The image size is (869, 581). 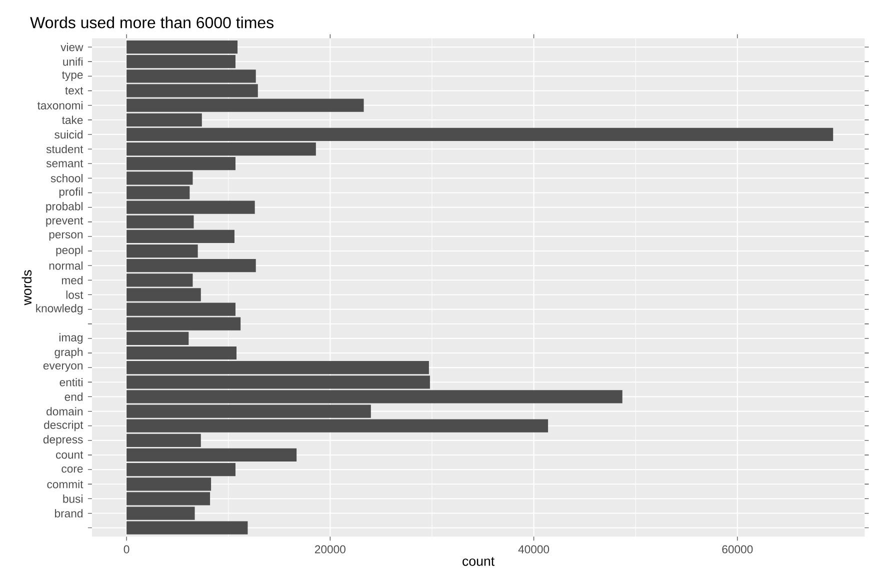 What do you see at coordinates (72, 280) in the screenshot?
I see `y-tick-label: med` at bounding box center [72, 280].